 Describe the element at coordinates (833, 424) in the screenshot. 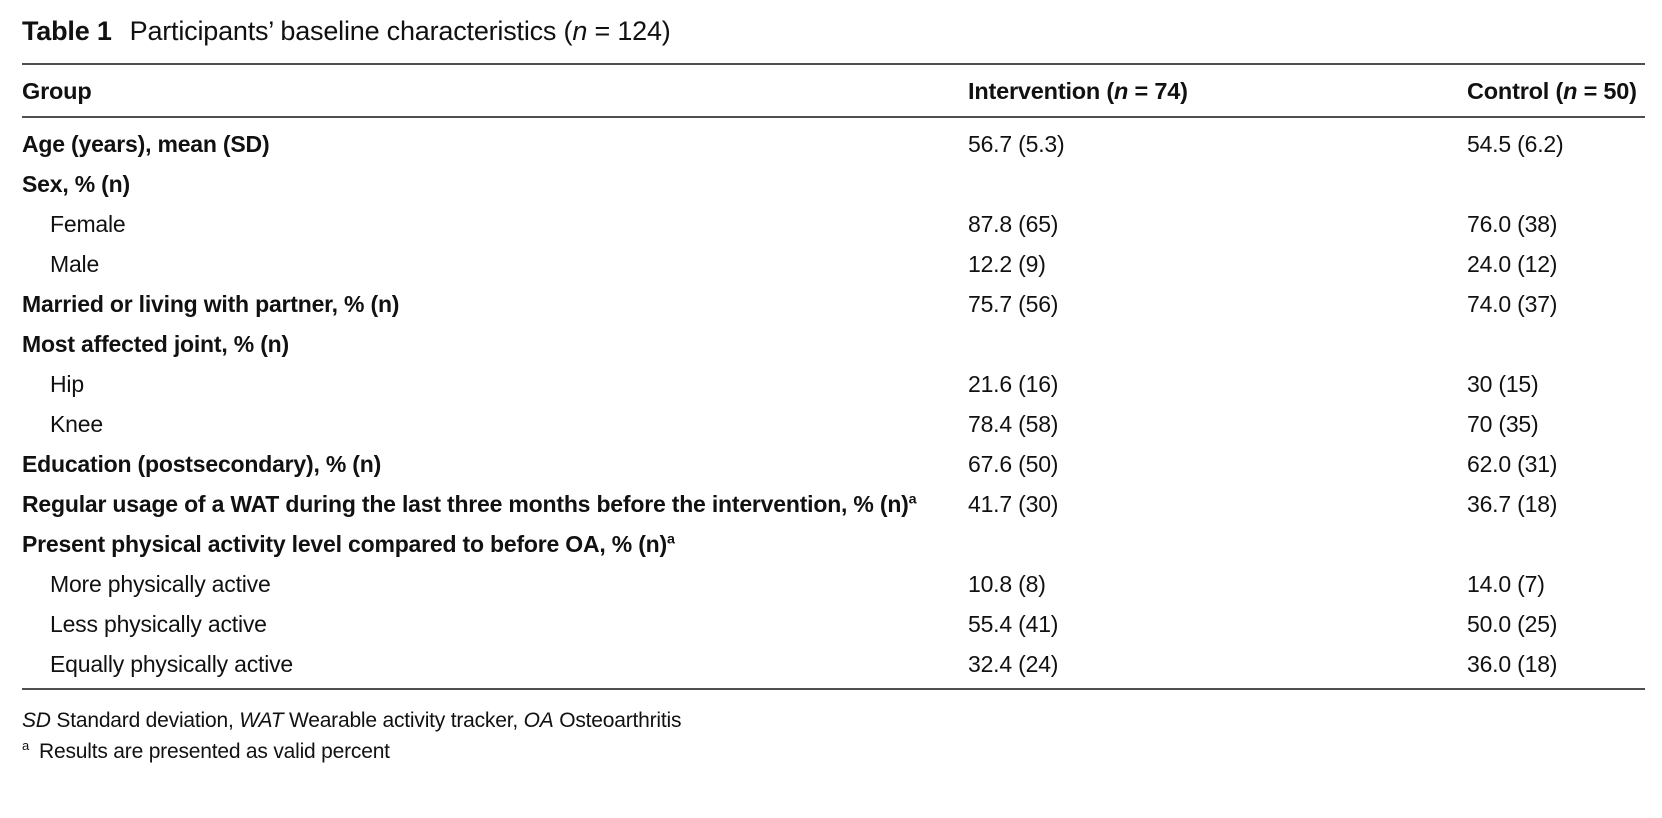

I see `table-row: Knee 78.4 (58) 70 (35)` at that location.